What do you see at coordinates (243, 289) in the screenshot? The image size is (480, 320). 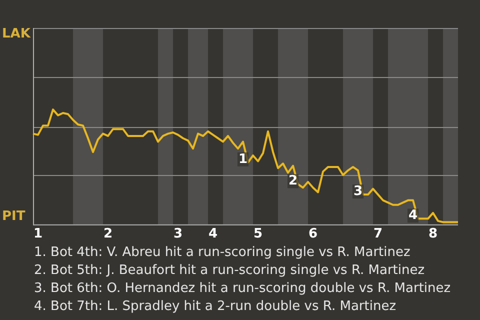 I see `text: 3. Bot 6th: O. Hernandez hit a run-scoring double vs R. Martinez` at bounding box center [243, 289].